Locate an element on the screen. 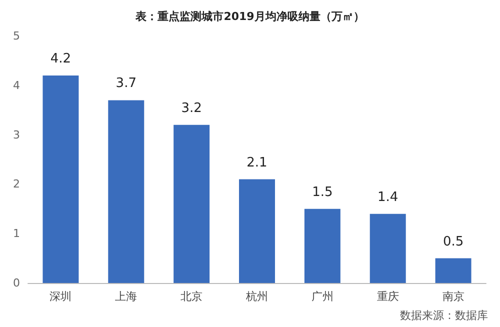 This screenshot has width=500, height=327. data-label: 3.7 is located at coordinates (126, 84).